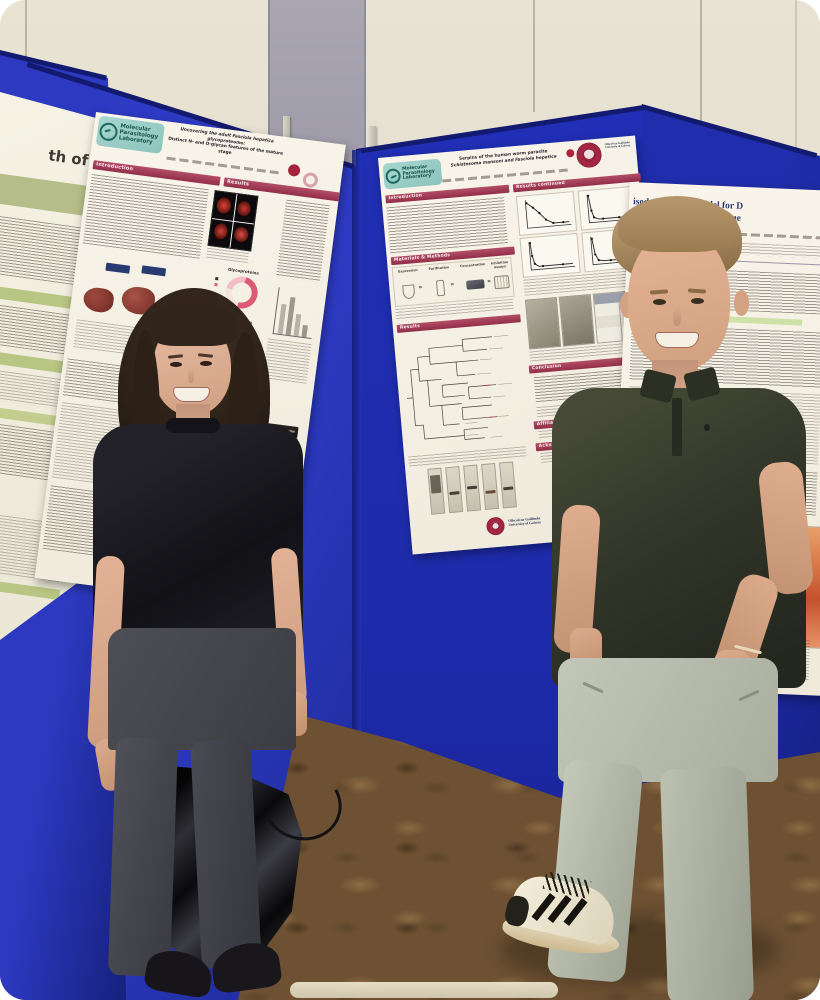 This screenshot has width=820, height=1000. What do you see at coordinates (294, 170) in the screenshot?
I see `logo-badge-red` at bounding box center [294, 170].